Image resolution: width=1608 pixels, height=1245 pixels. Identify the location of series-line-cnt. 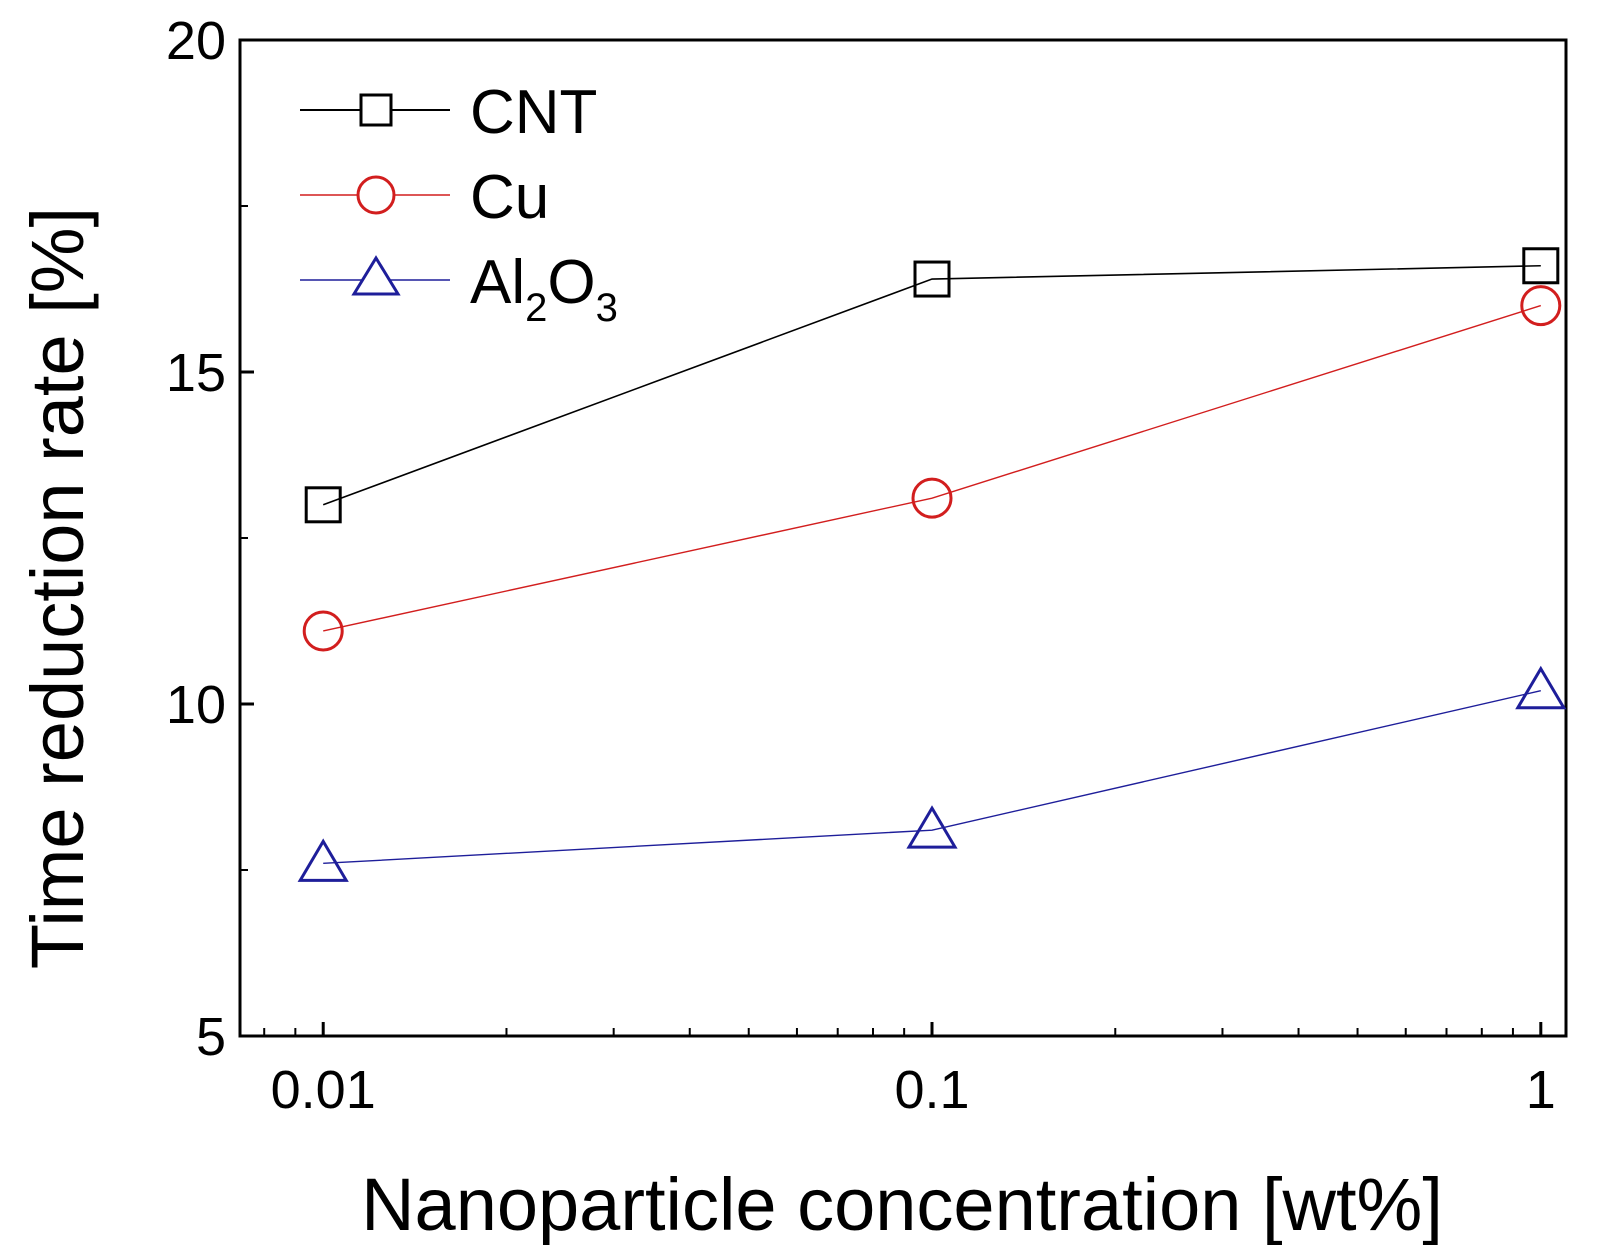
(931, 385).